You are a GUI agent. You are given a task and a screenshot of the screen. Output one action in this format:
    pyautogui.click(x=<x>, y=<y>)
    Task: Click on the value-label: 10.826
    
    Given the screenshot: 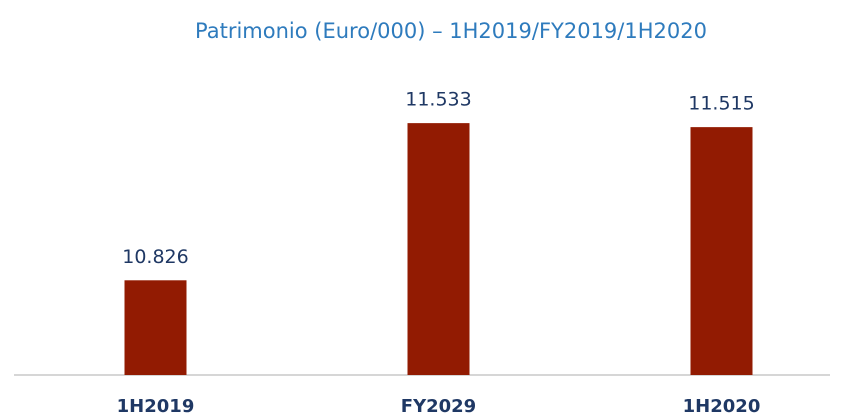 What is the action you would take?
    pyautogui.click(x=155, y=257)
    